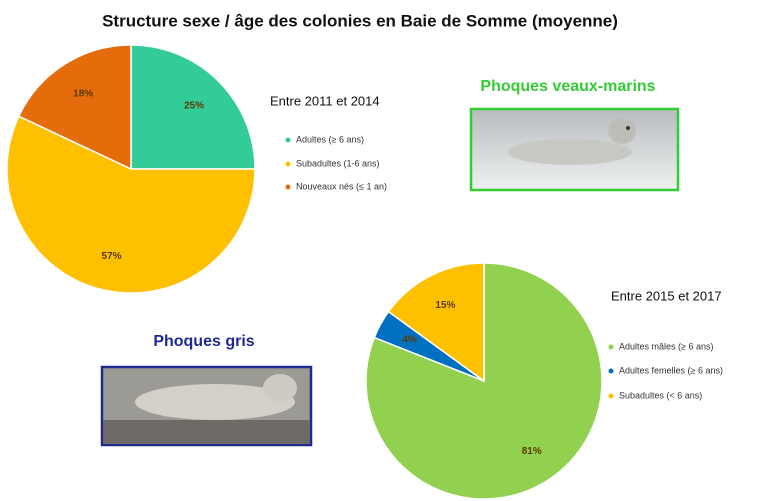 Image resolution: width=776 pixels, height=501 pixels. I want to click on data-label: 18%, so click(83, 93).